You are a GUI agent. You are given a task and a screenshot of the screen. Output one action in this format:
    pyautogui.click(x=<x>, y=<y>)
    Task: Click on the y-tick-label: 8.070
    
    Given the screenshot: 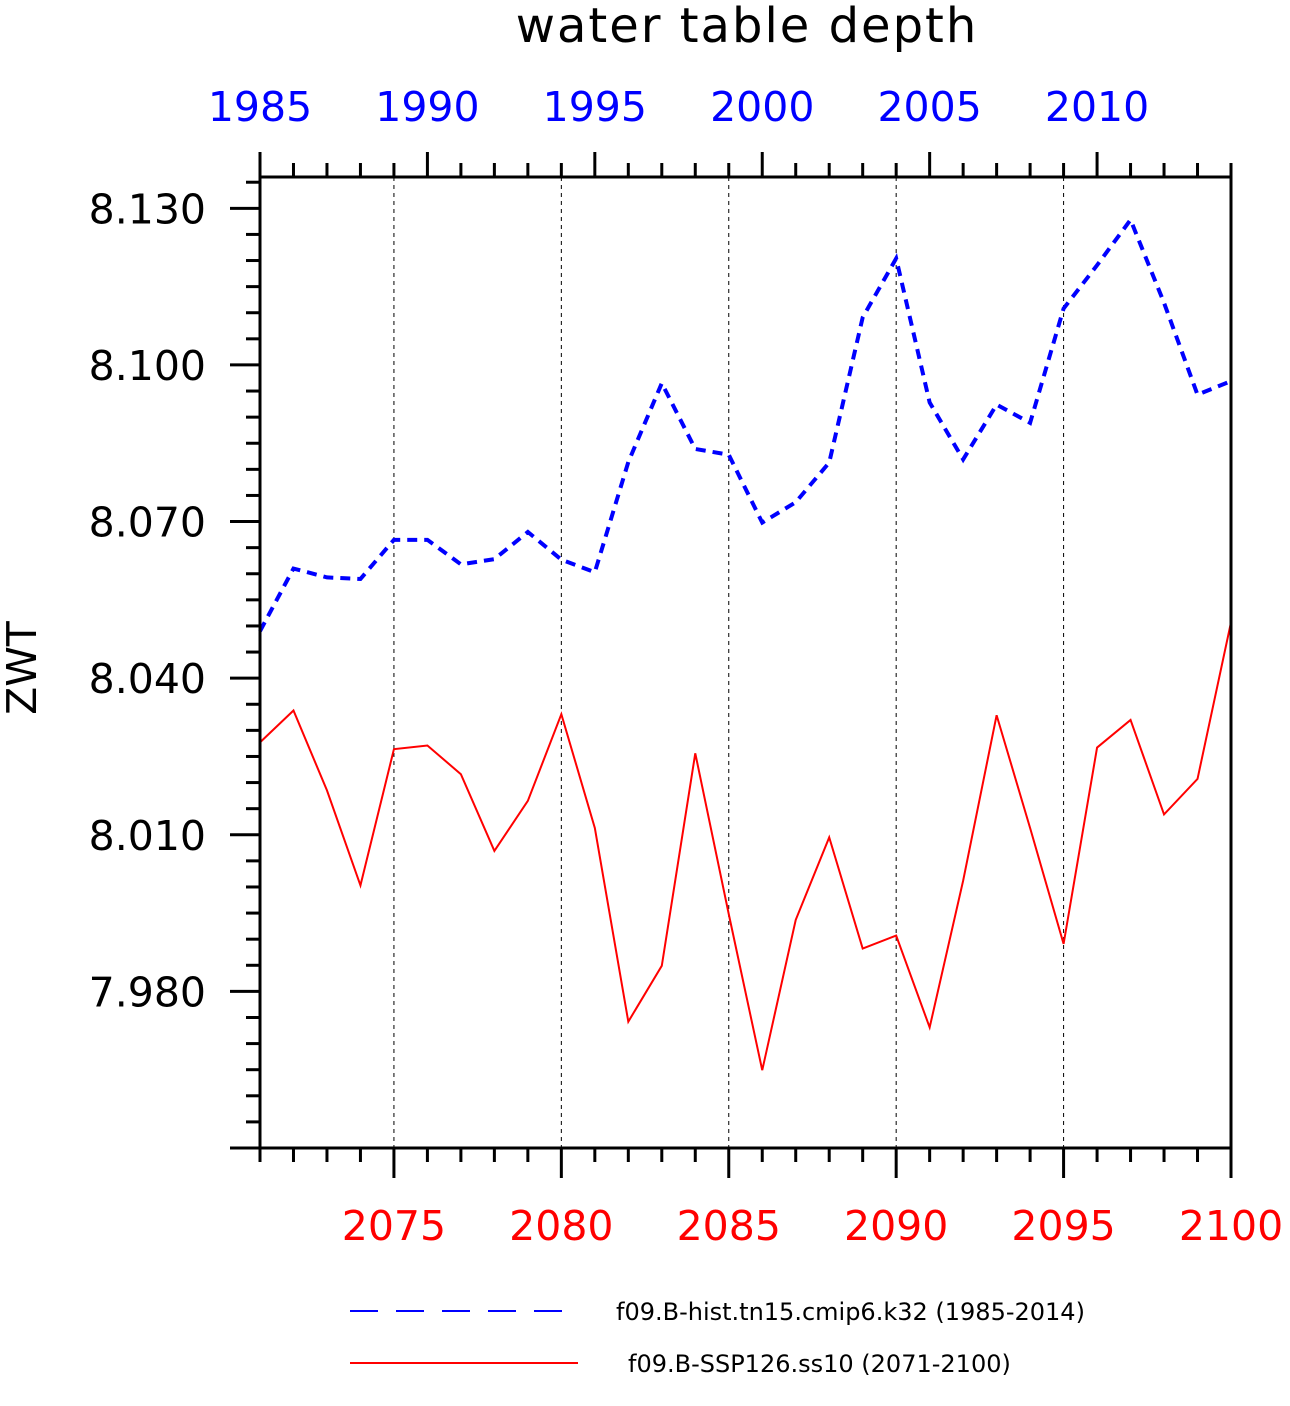 What is the action you would take?
    pyautogui.click(x=147, y=523)
    